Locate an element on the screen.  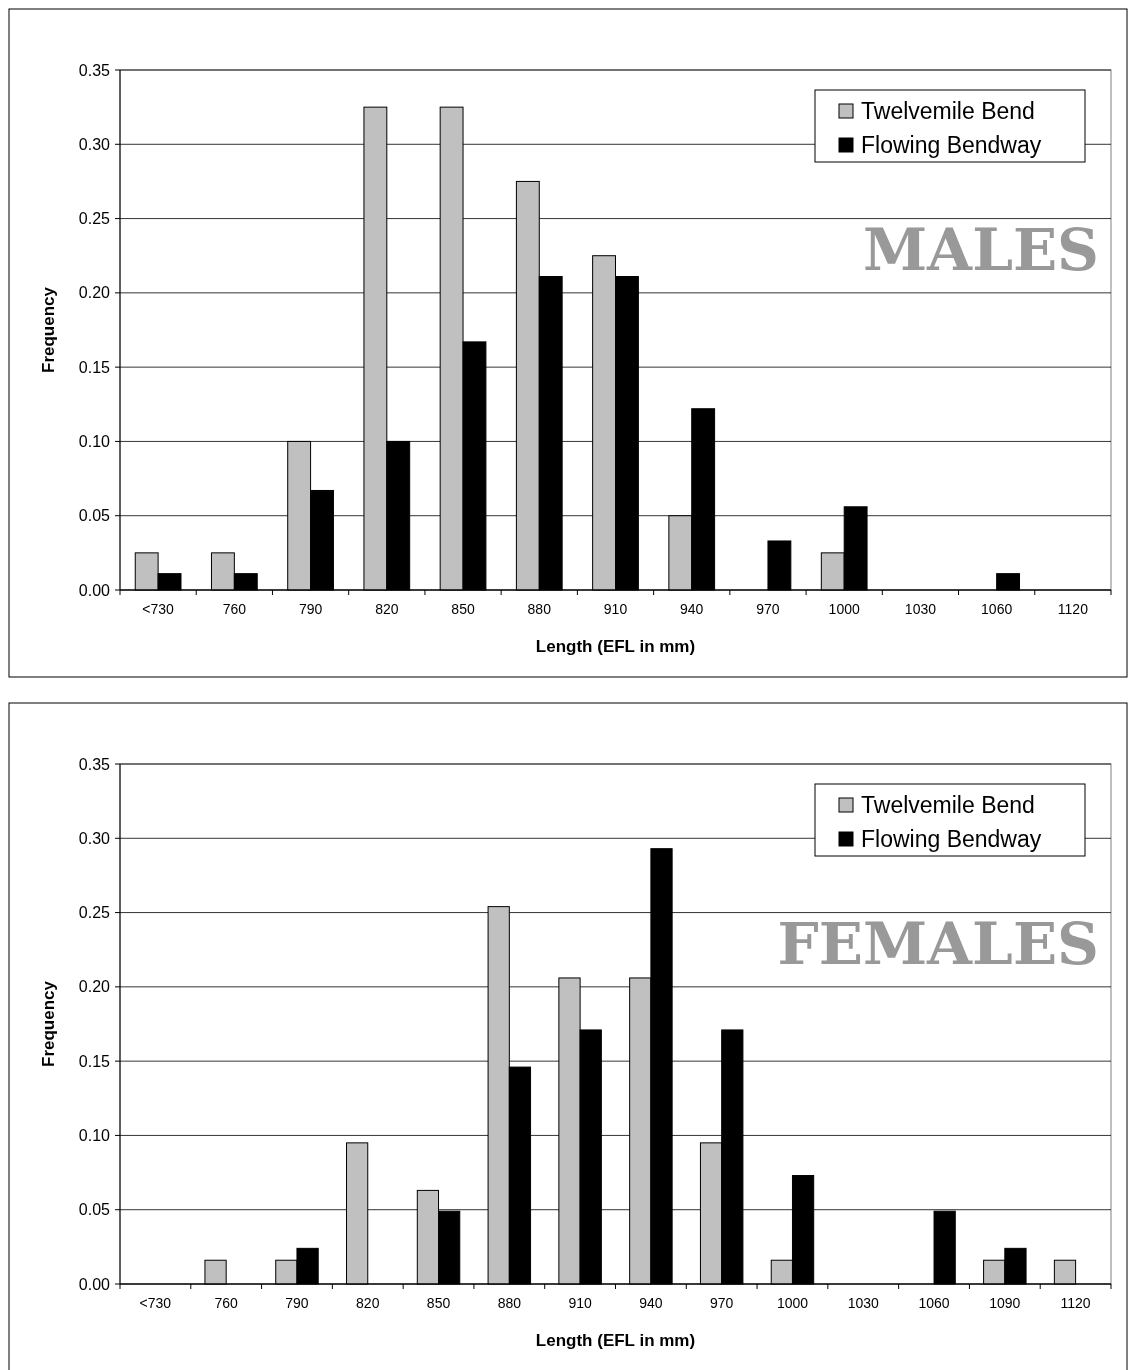
annotation: FEMALES is located at coordinates (938, 944).